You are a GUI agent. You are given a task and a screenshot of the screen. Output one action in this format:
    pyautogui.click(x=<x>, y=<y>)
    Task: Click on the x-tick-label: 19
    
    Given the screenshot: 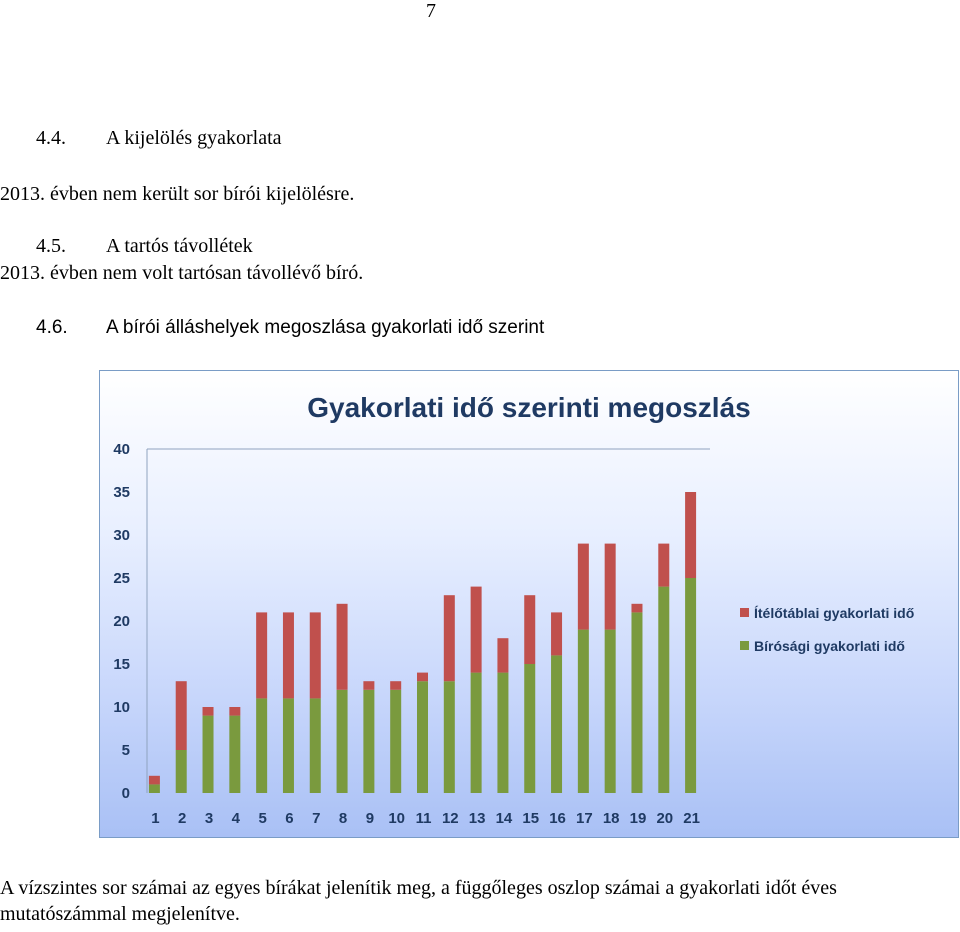 What is the action you would take?
    pyautogui.click(x=638, y=818)
    